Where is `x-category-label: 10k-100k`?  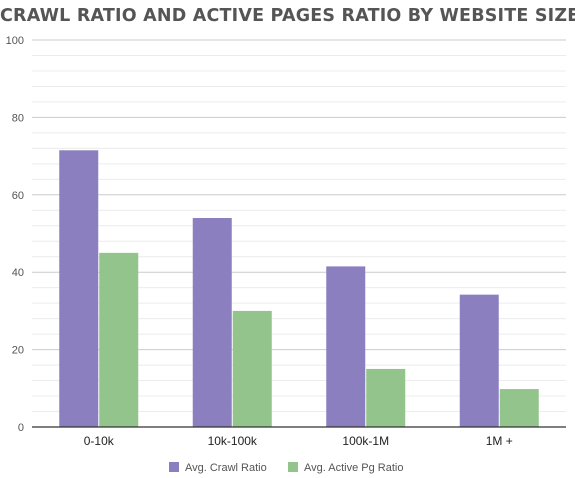 x-category-label: 10k-100k is located at coordinates (233, 441).